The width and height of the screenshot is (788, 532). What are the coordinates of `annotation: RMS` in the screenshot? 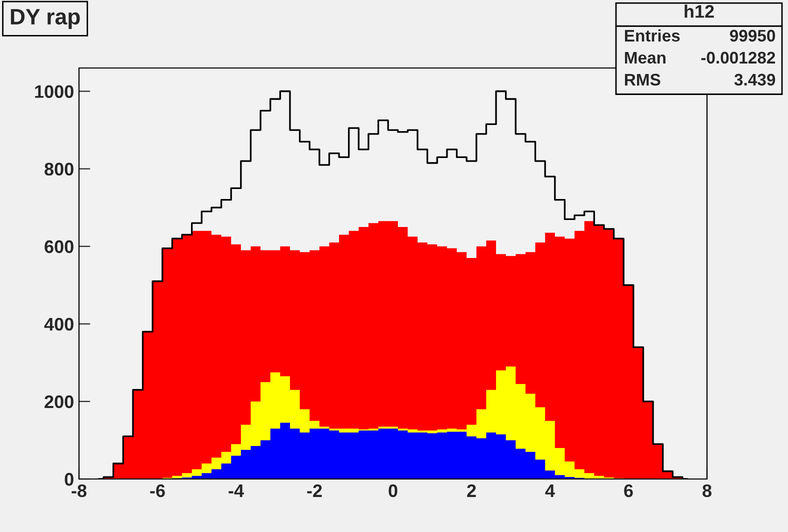 It's located at (642, 80).